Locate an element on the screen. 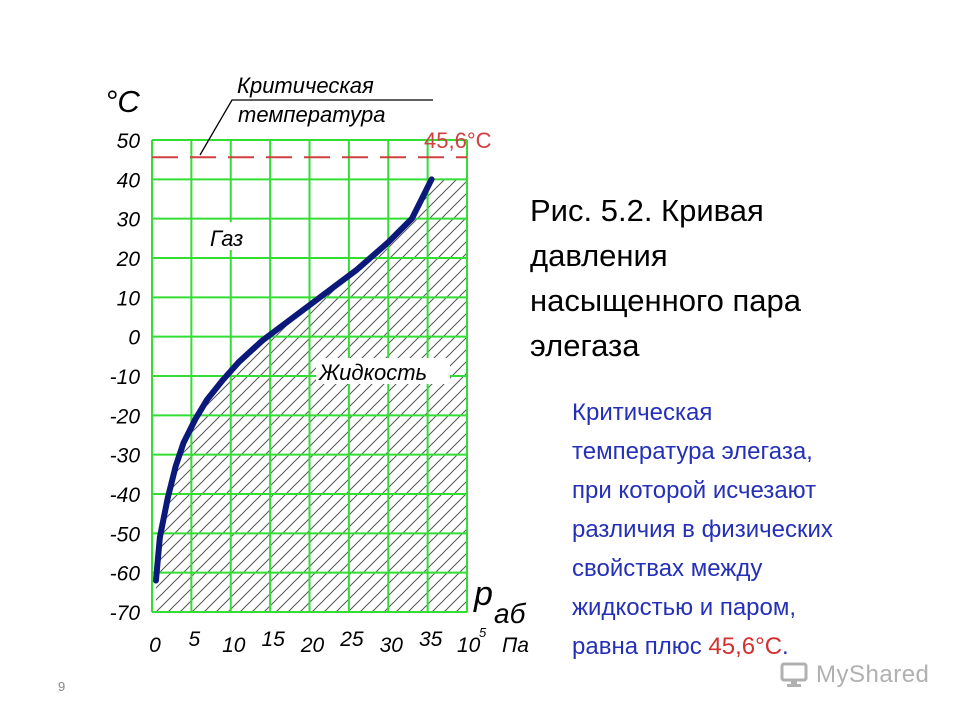 The height and width of the screenshot is (720, 960). y-tick-label: 40 is located at coordinates (129, 180).